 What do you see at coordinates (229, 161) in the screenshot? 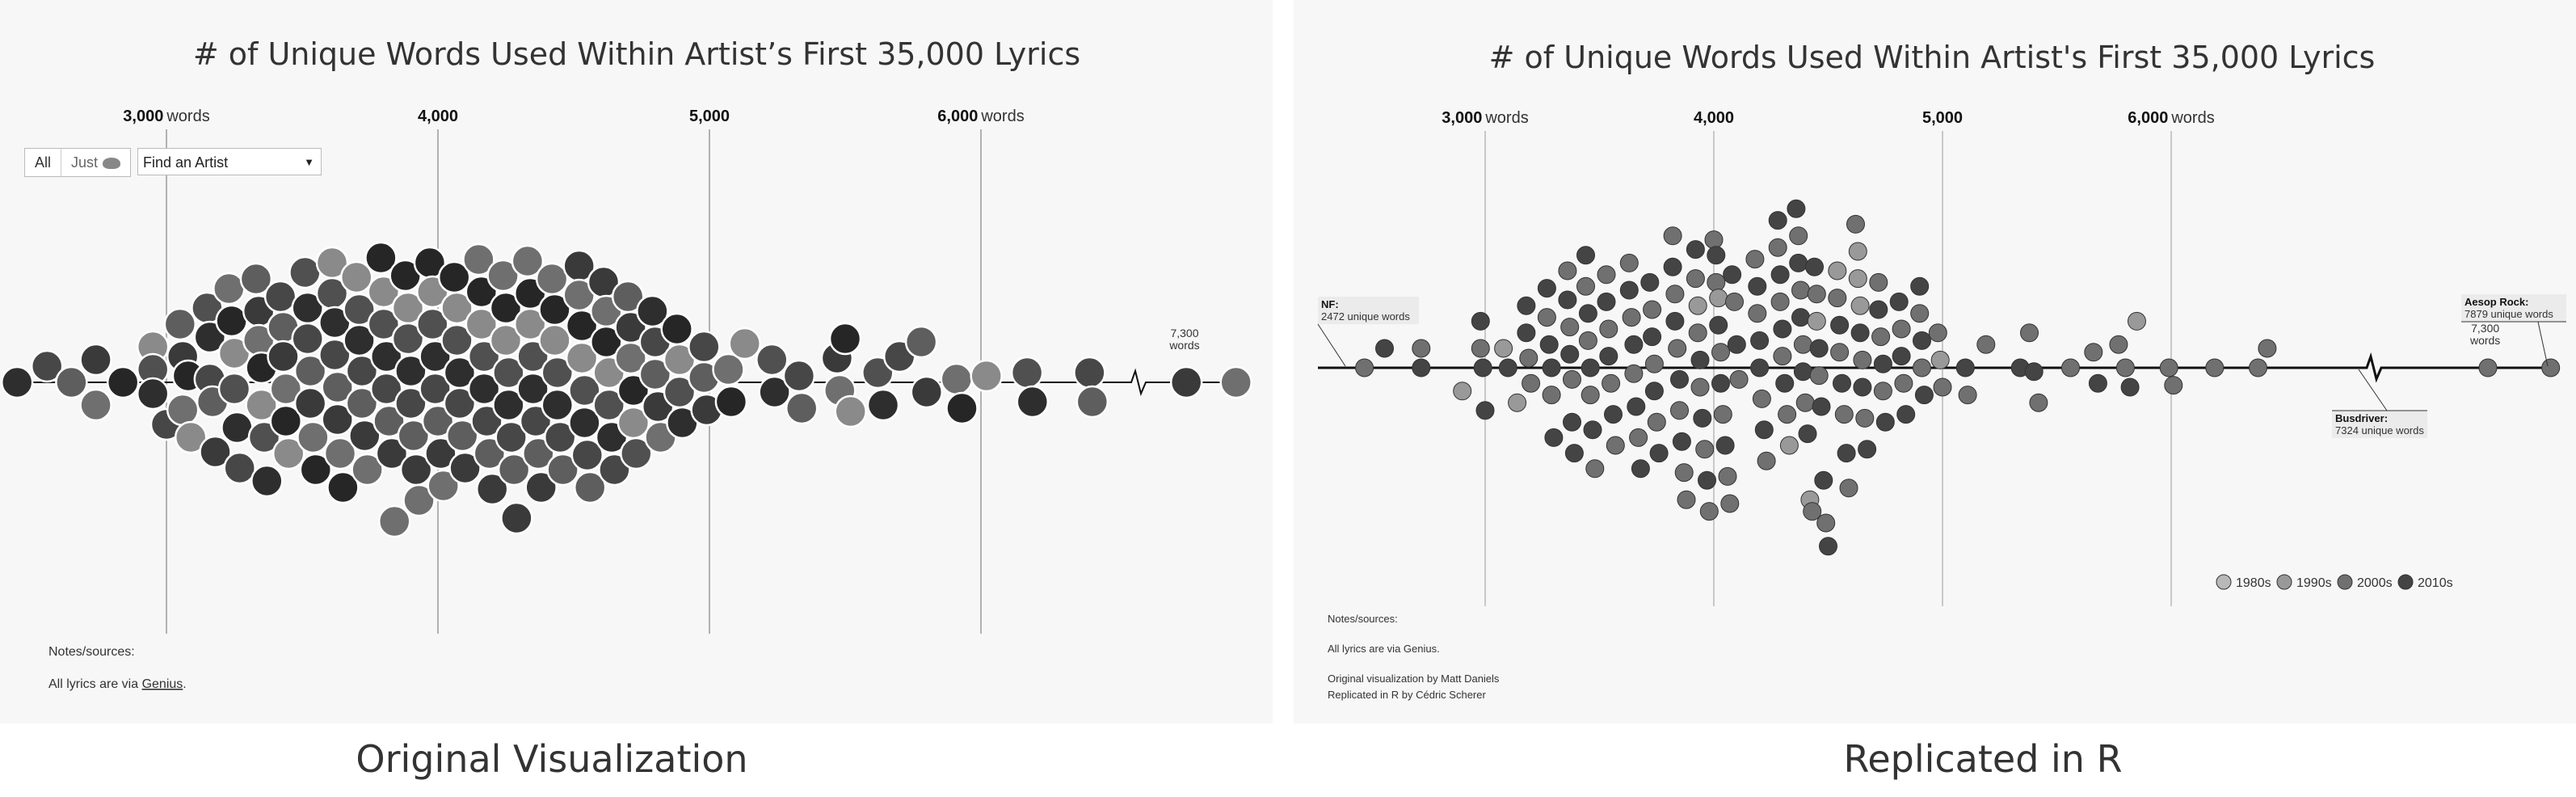
I see `find-artist-select: Find an Artist ▼` at bounding box center [229, 161].